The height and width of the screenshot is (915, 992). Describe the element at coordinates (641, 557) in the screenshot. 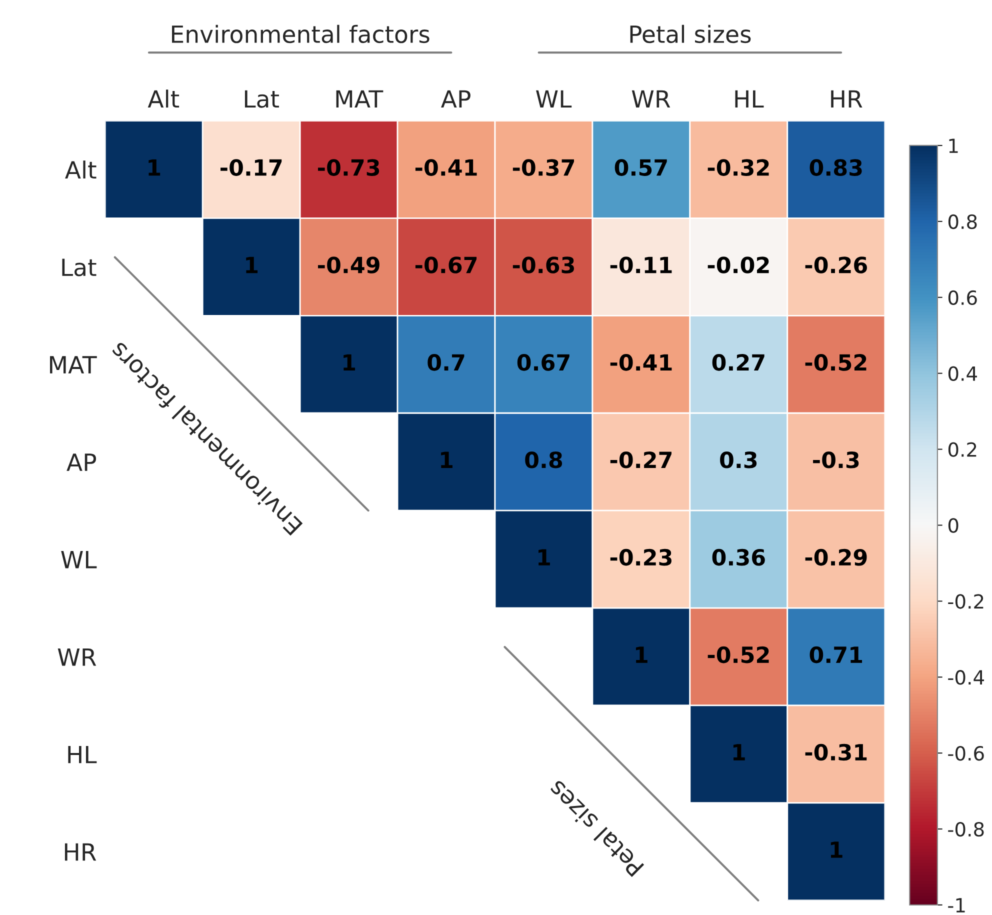

I see `data-label: -0.23` at that location.